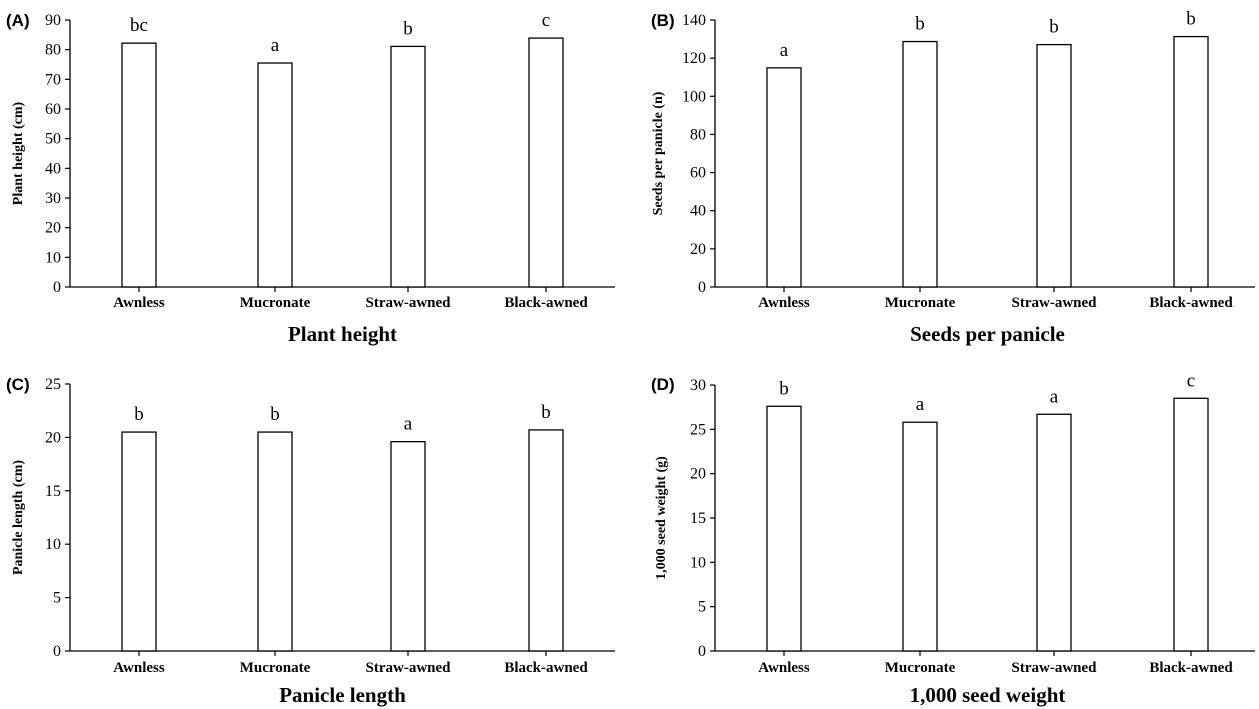  What do you see at coordinates (663, 384) in the screenshot?
I see `panel-letter: (D)` at bounding box center [663, 384].